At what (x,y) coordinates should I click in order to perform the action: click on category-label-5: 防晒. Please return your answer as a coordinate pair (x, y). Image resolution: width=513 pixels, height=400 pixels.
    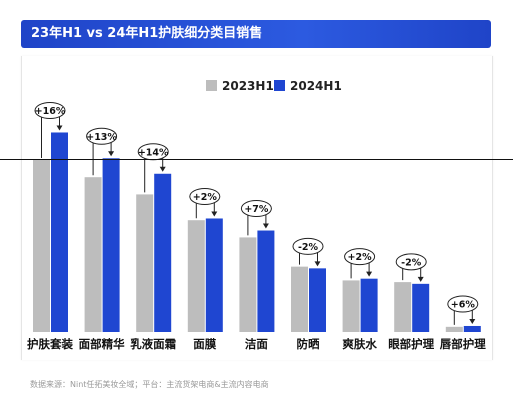
    Looking at the image, I should click on (308, 344).